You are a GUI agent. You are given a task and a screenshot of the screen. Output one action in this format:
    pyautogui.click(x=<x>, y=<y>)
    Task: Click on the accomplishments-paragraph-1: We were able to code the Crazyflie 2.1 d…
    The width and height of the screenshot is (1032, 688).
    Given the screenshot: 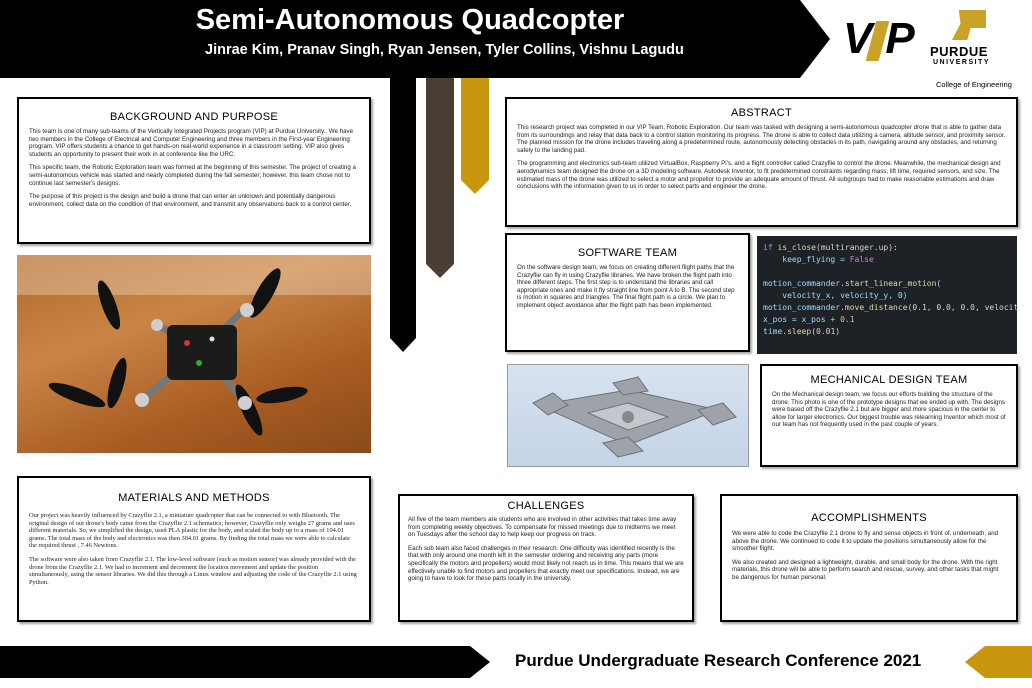 What is the action you would take?
    pyautogui.click(x=865, y=541)
    